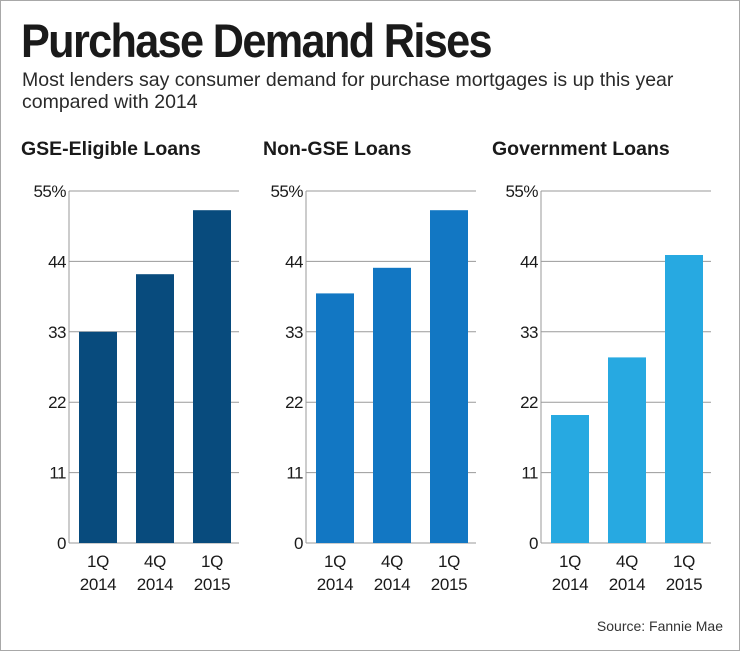  Describe the element at coordinates (529, 332) in the screenshot. I see `chart-3-ytick-label: 33` at that location.